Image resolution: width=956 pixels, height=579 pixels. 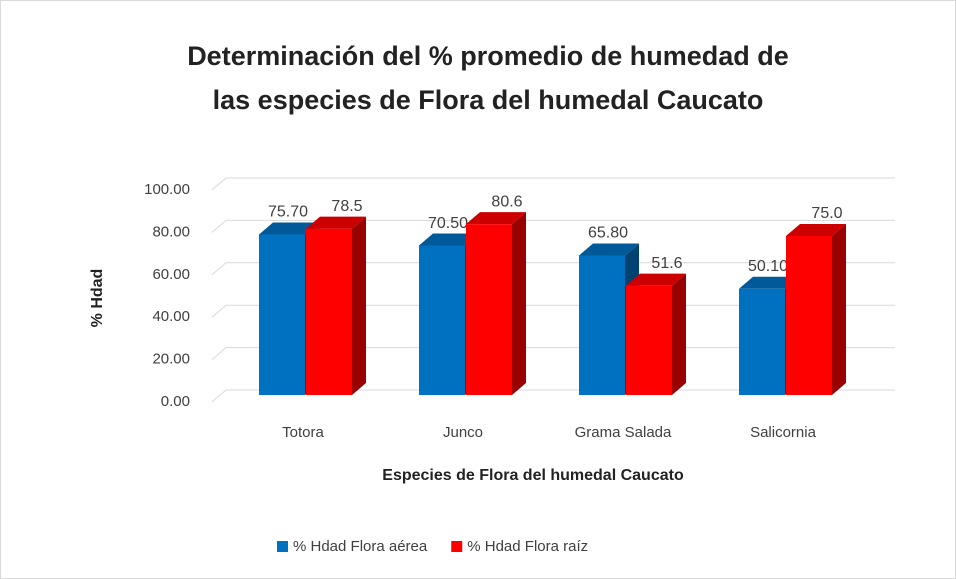 What do you see at coordinates (826, 213) in the screenshot?
I see `data-label: 75.0` at bounding box center [826, 213].